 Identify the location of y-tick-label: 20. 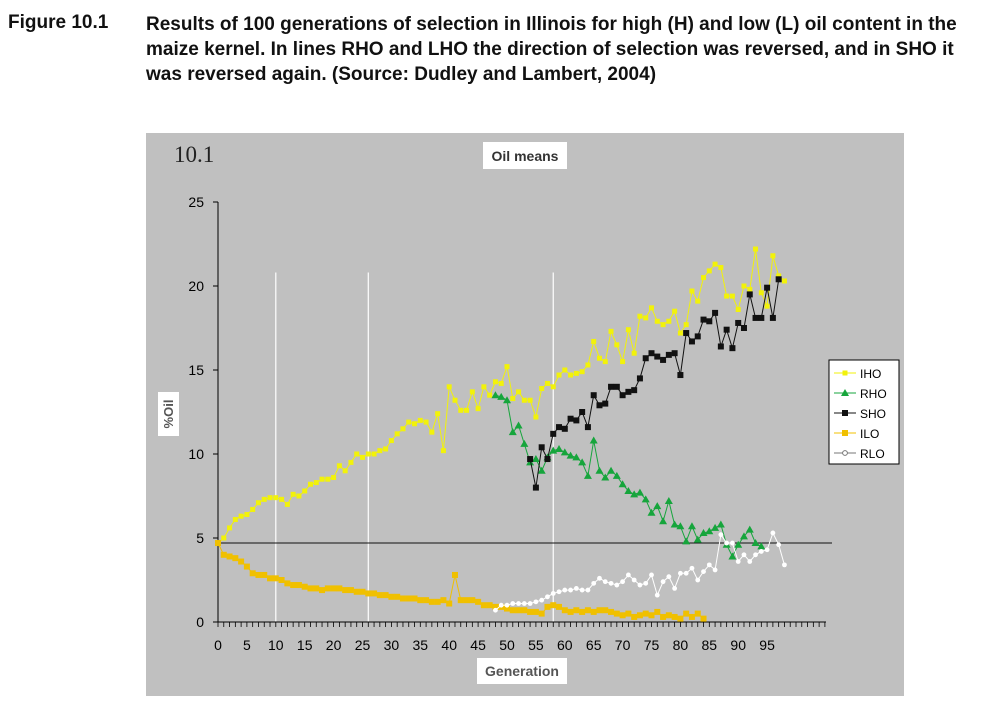
(196, 286).